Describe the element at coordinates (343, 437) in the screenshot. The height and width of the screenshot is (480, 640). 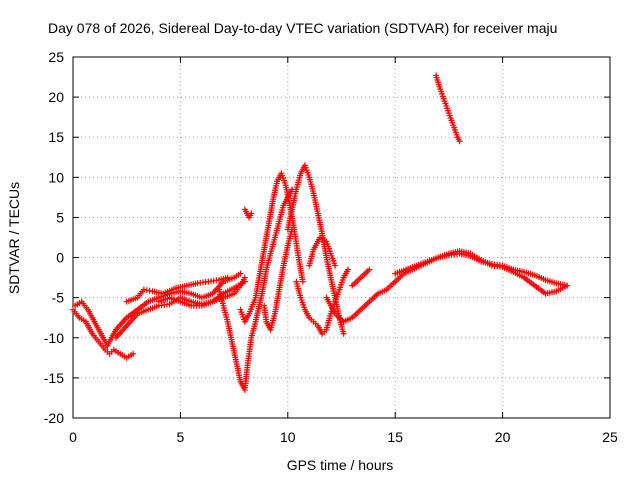
I see `x-tick-labels: 0 5 10 15 20 25` at that location.